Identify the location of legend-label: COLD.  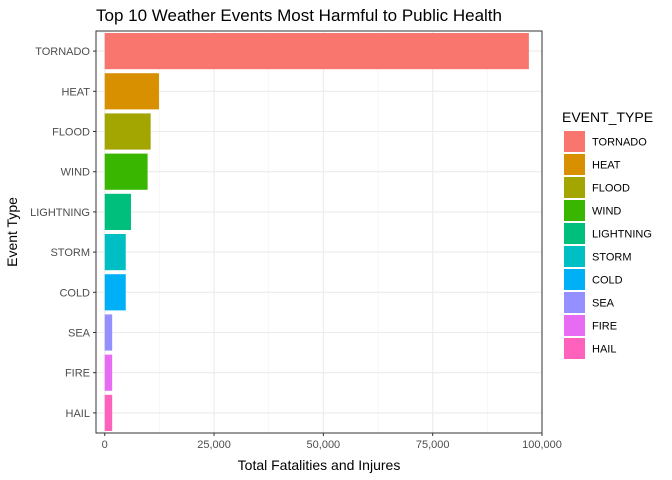
(607, 281).